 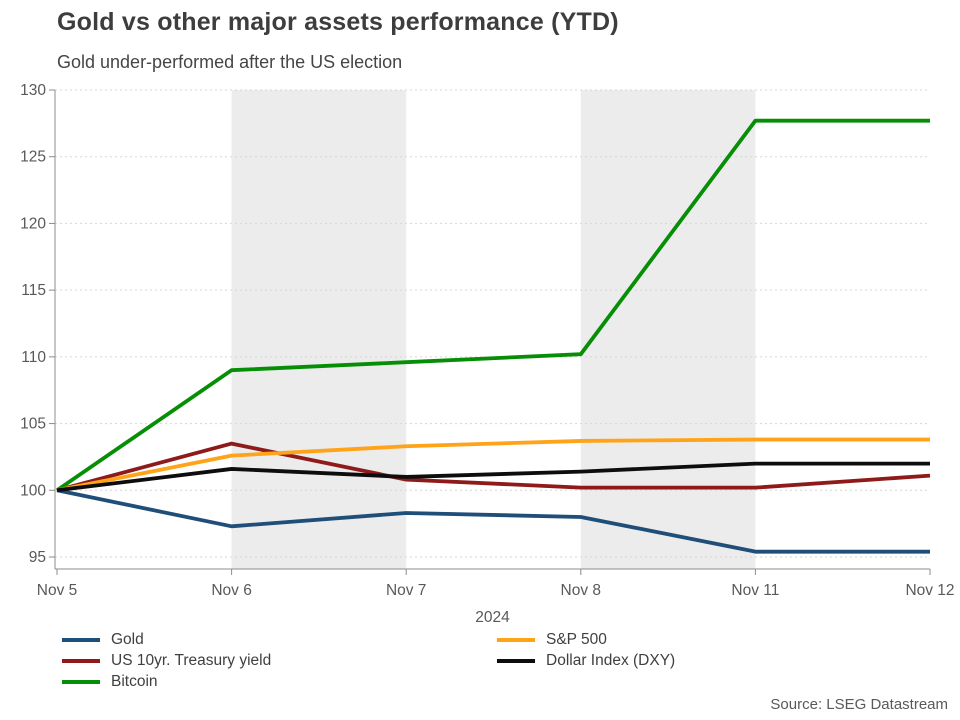 What do you see at coordinates (134, 681) in the screenshot?
I see `legend-label: Bitcoin` at bounding box center [134, 681].